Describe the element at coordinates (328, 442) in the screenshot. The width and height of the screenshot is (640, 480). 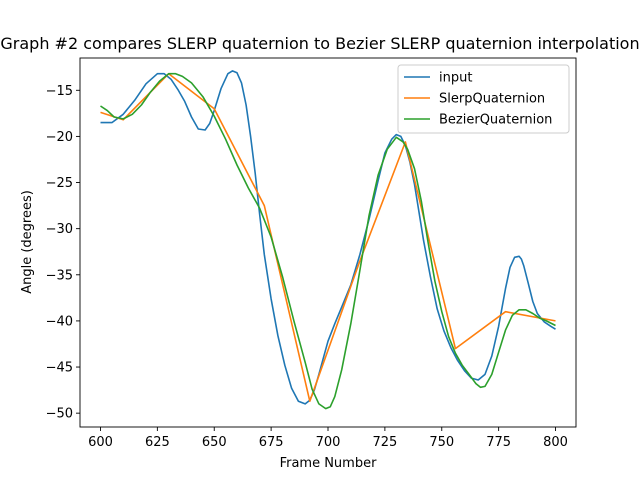
I see `x-tick-label: 700` at that location.